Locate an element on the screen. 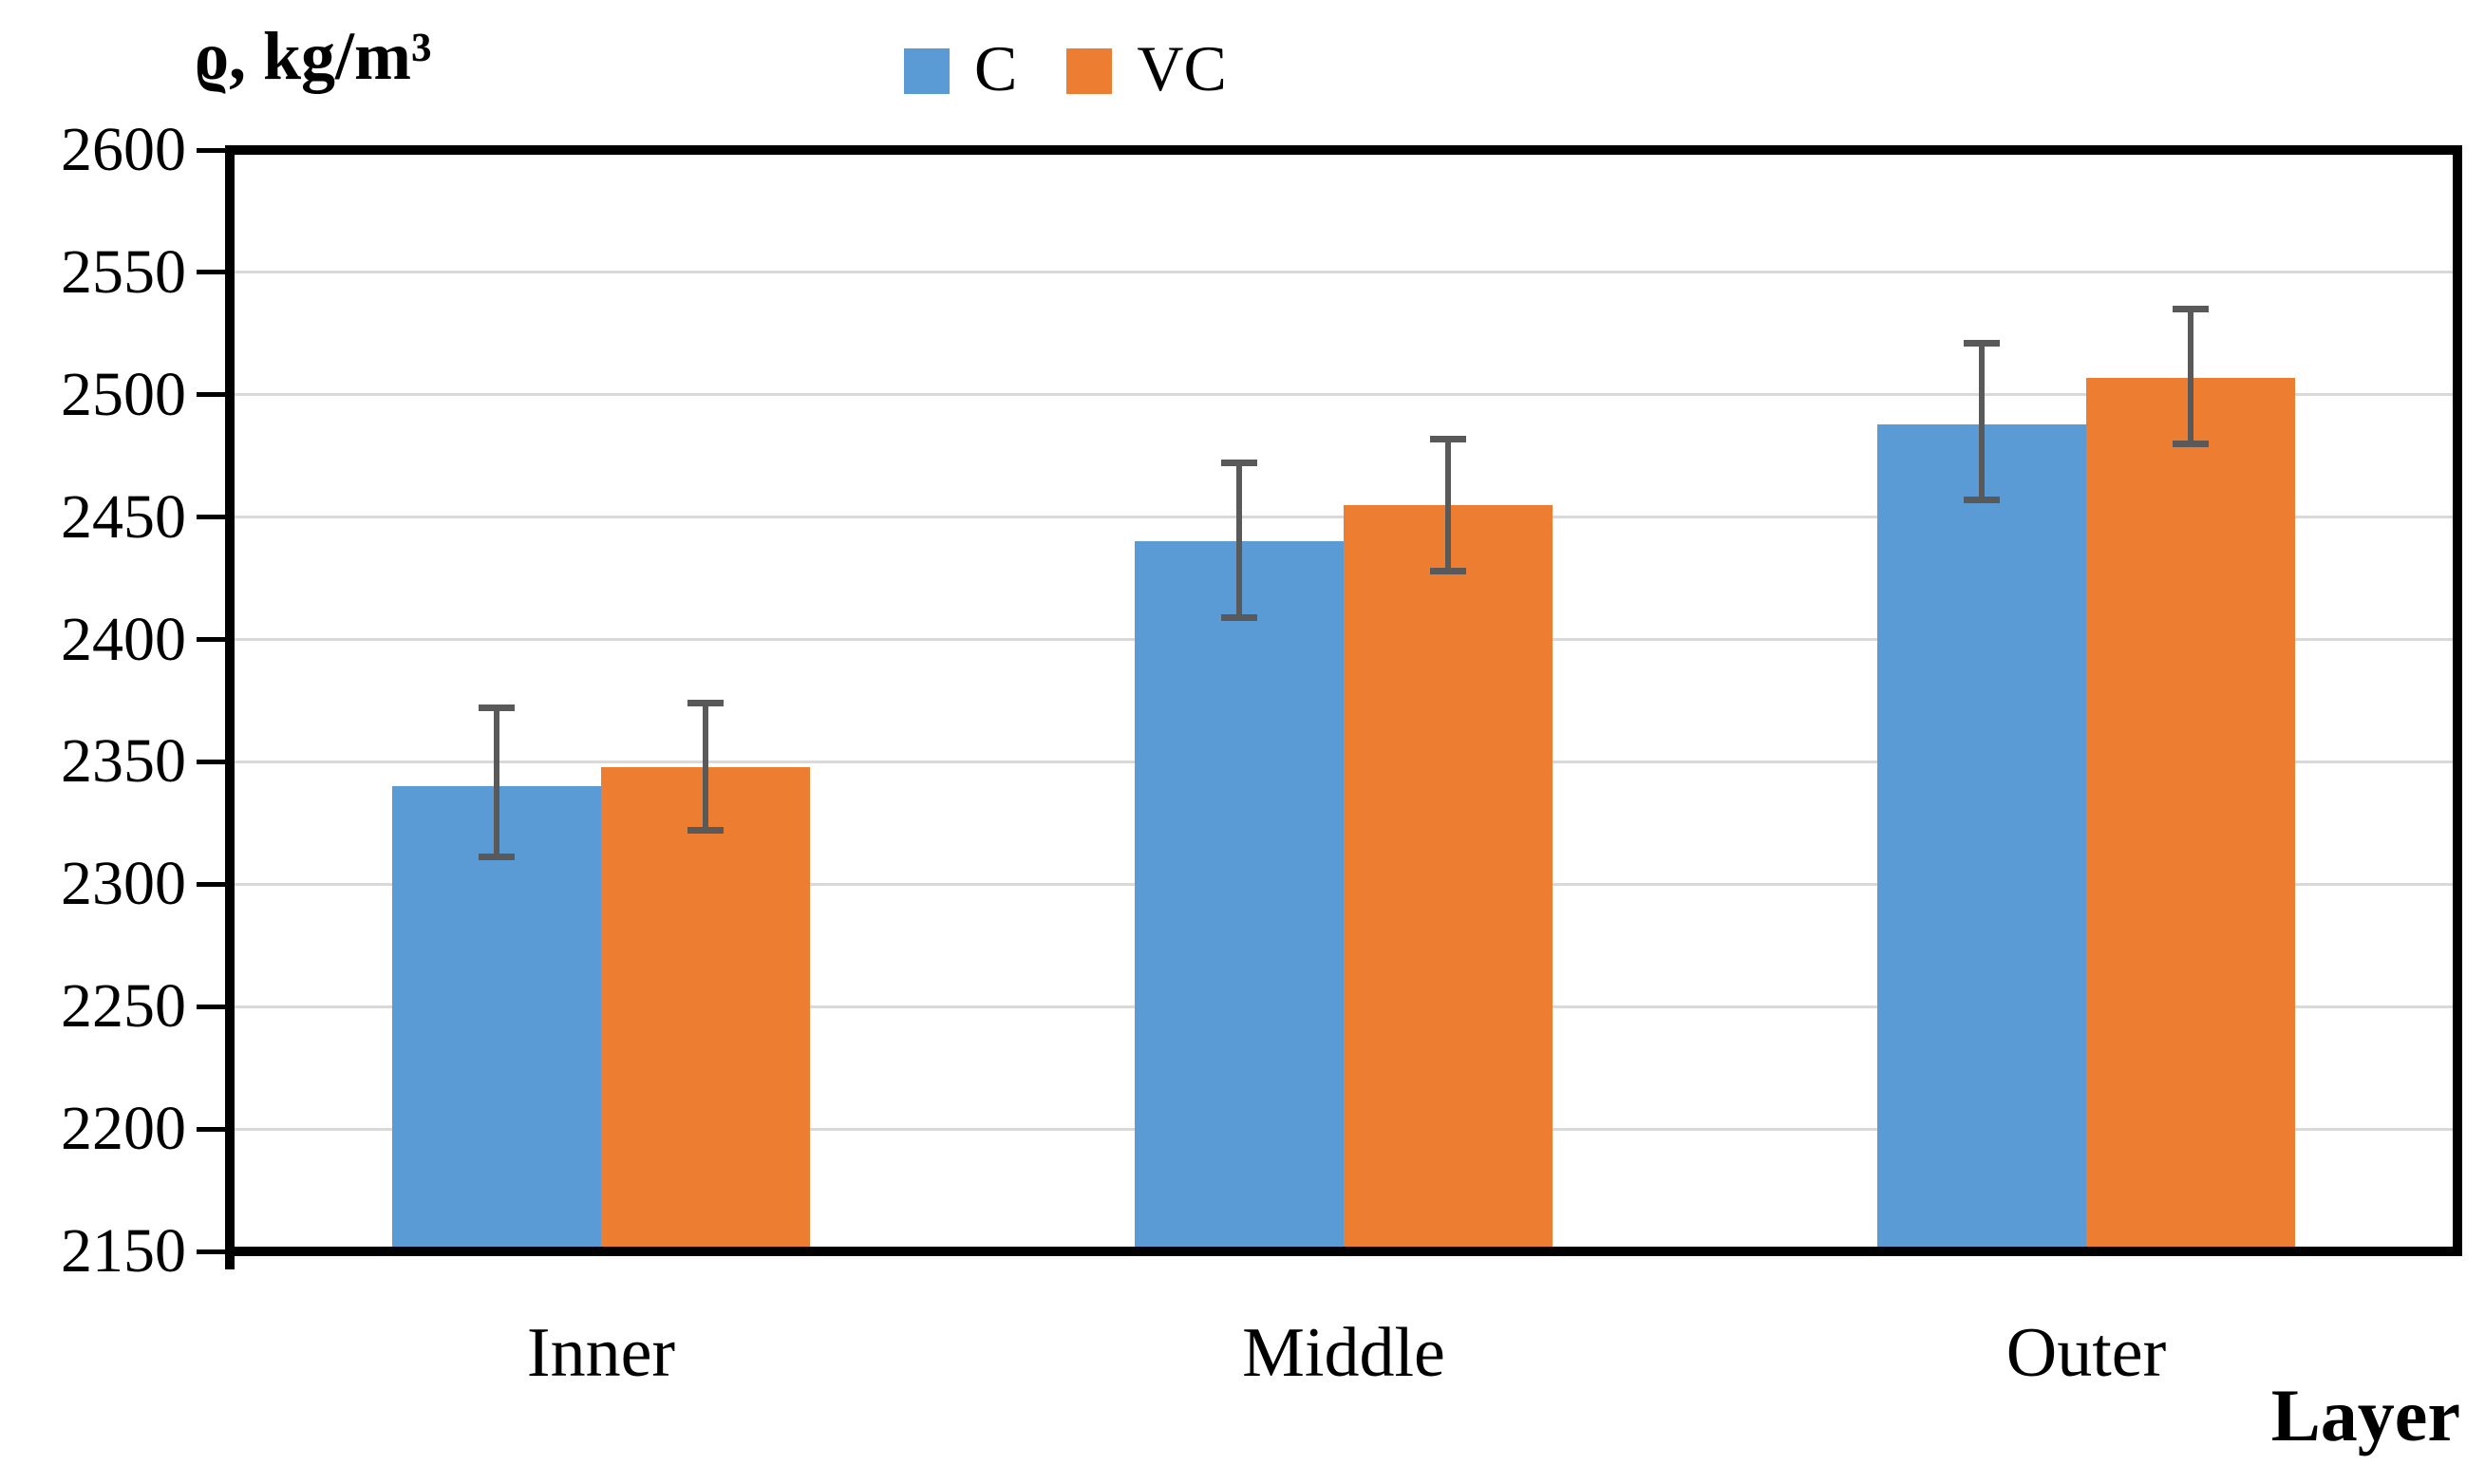 The height and width of the screenshot is (1484, 2485). y-tick-label-2600: 2600 is located at coordinates (124, 149).